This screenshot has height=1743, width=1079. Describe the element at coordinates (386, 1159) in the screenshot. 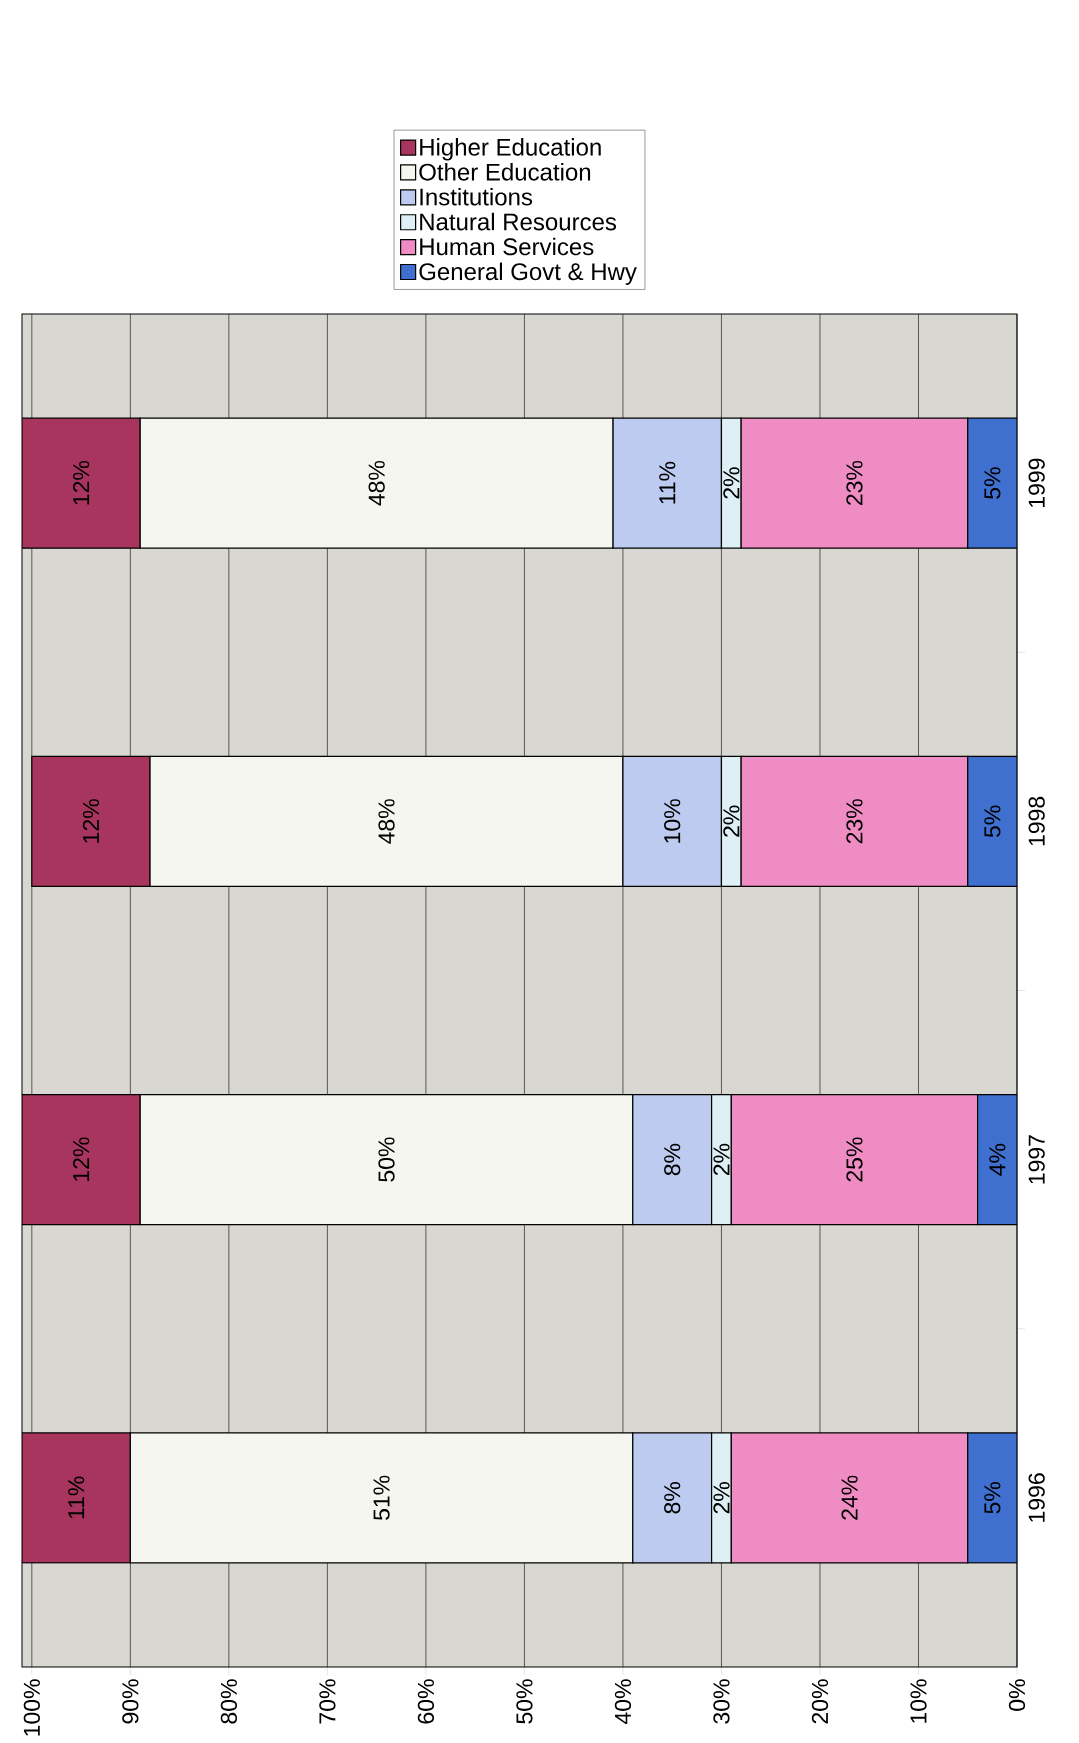

I see `data-label: 50%` at that location.